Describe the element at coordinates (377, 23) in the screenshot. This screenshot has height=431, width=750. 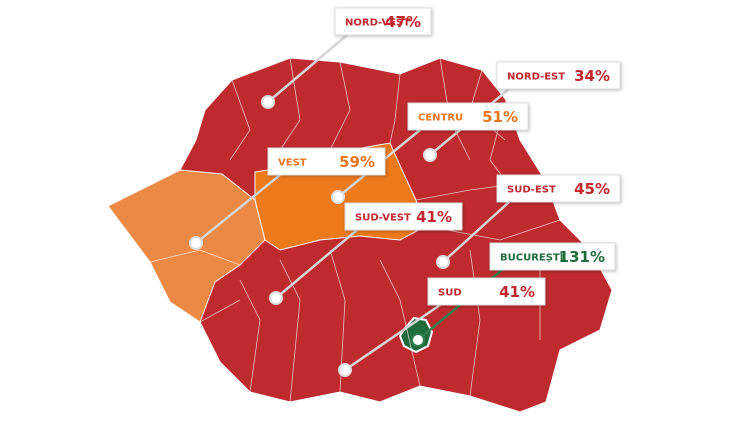
I see `region-name: NORD-VEST` at that location.